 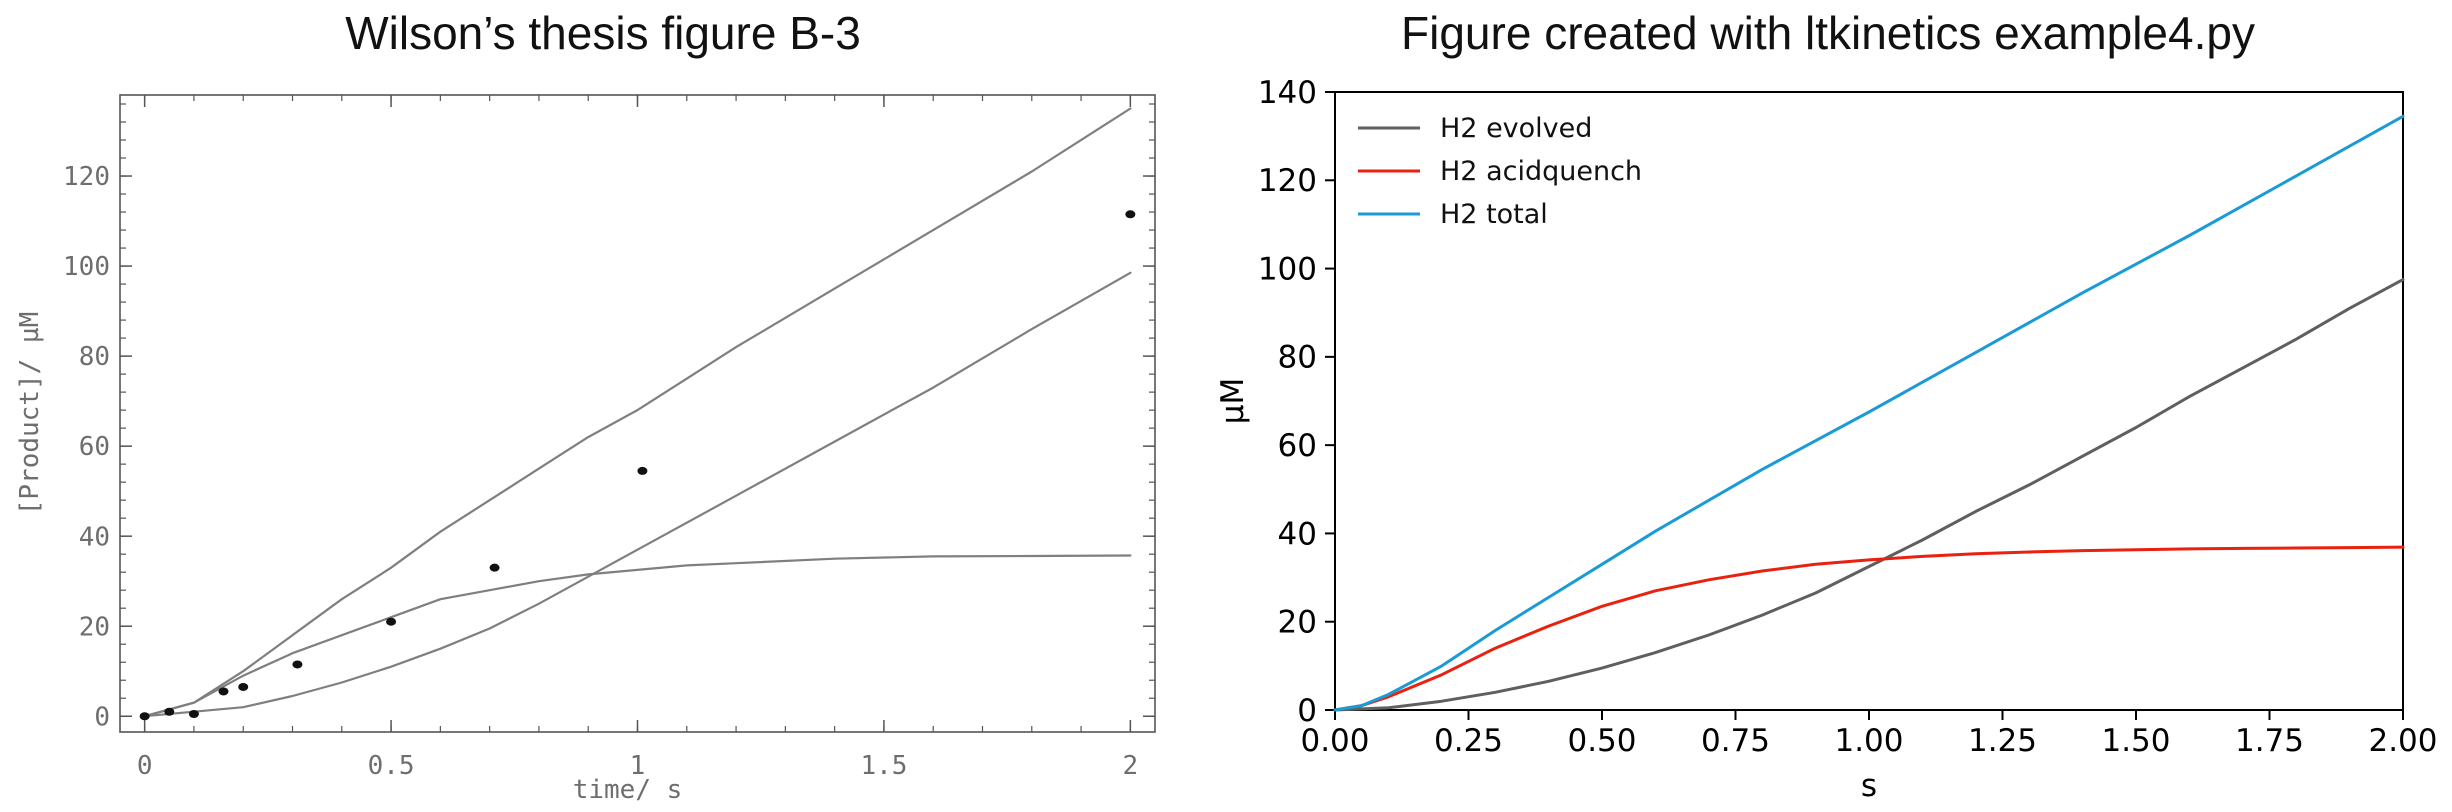 I want to click on legend-label: H2 evolved, so click(x=1516, y=128).